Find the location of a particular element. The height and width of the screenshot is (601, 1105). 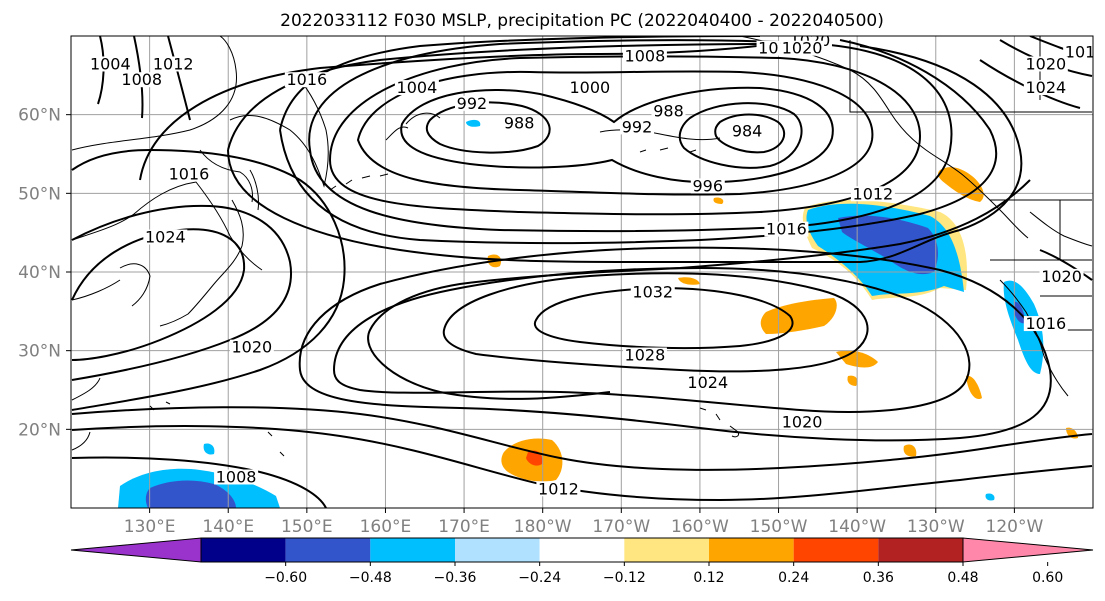

colorbar-tick-label: 0.12 is located at coordinates (708, 578).